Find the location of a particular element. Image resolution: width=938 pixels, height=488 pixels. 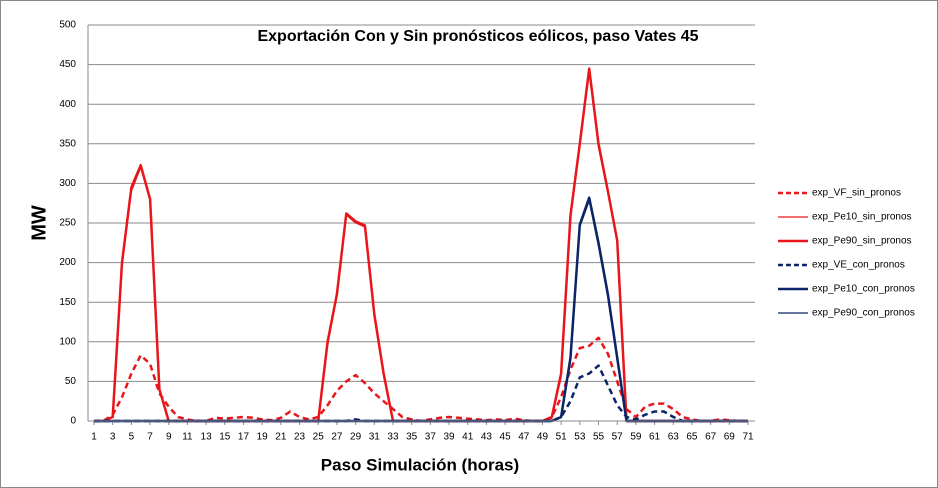

y-tick-label: 350 is located at coordinates (67, 143).